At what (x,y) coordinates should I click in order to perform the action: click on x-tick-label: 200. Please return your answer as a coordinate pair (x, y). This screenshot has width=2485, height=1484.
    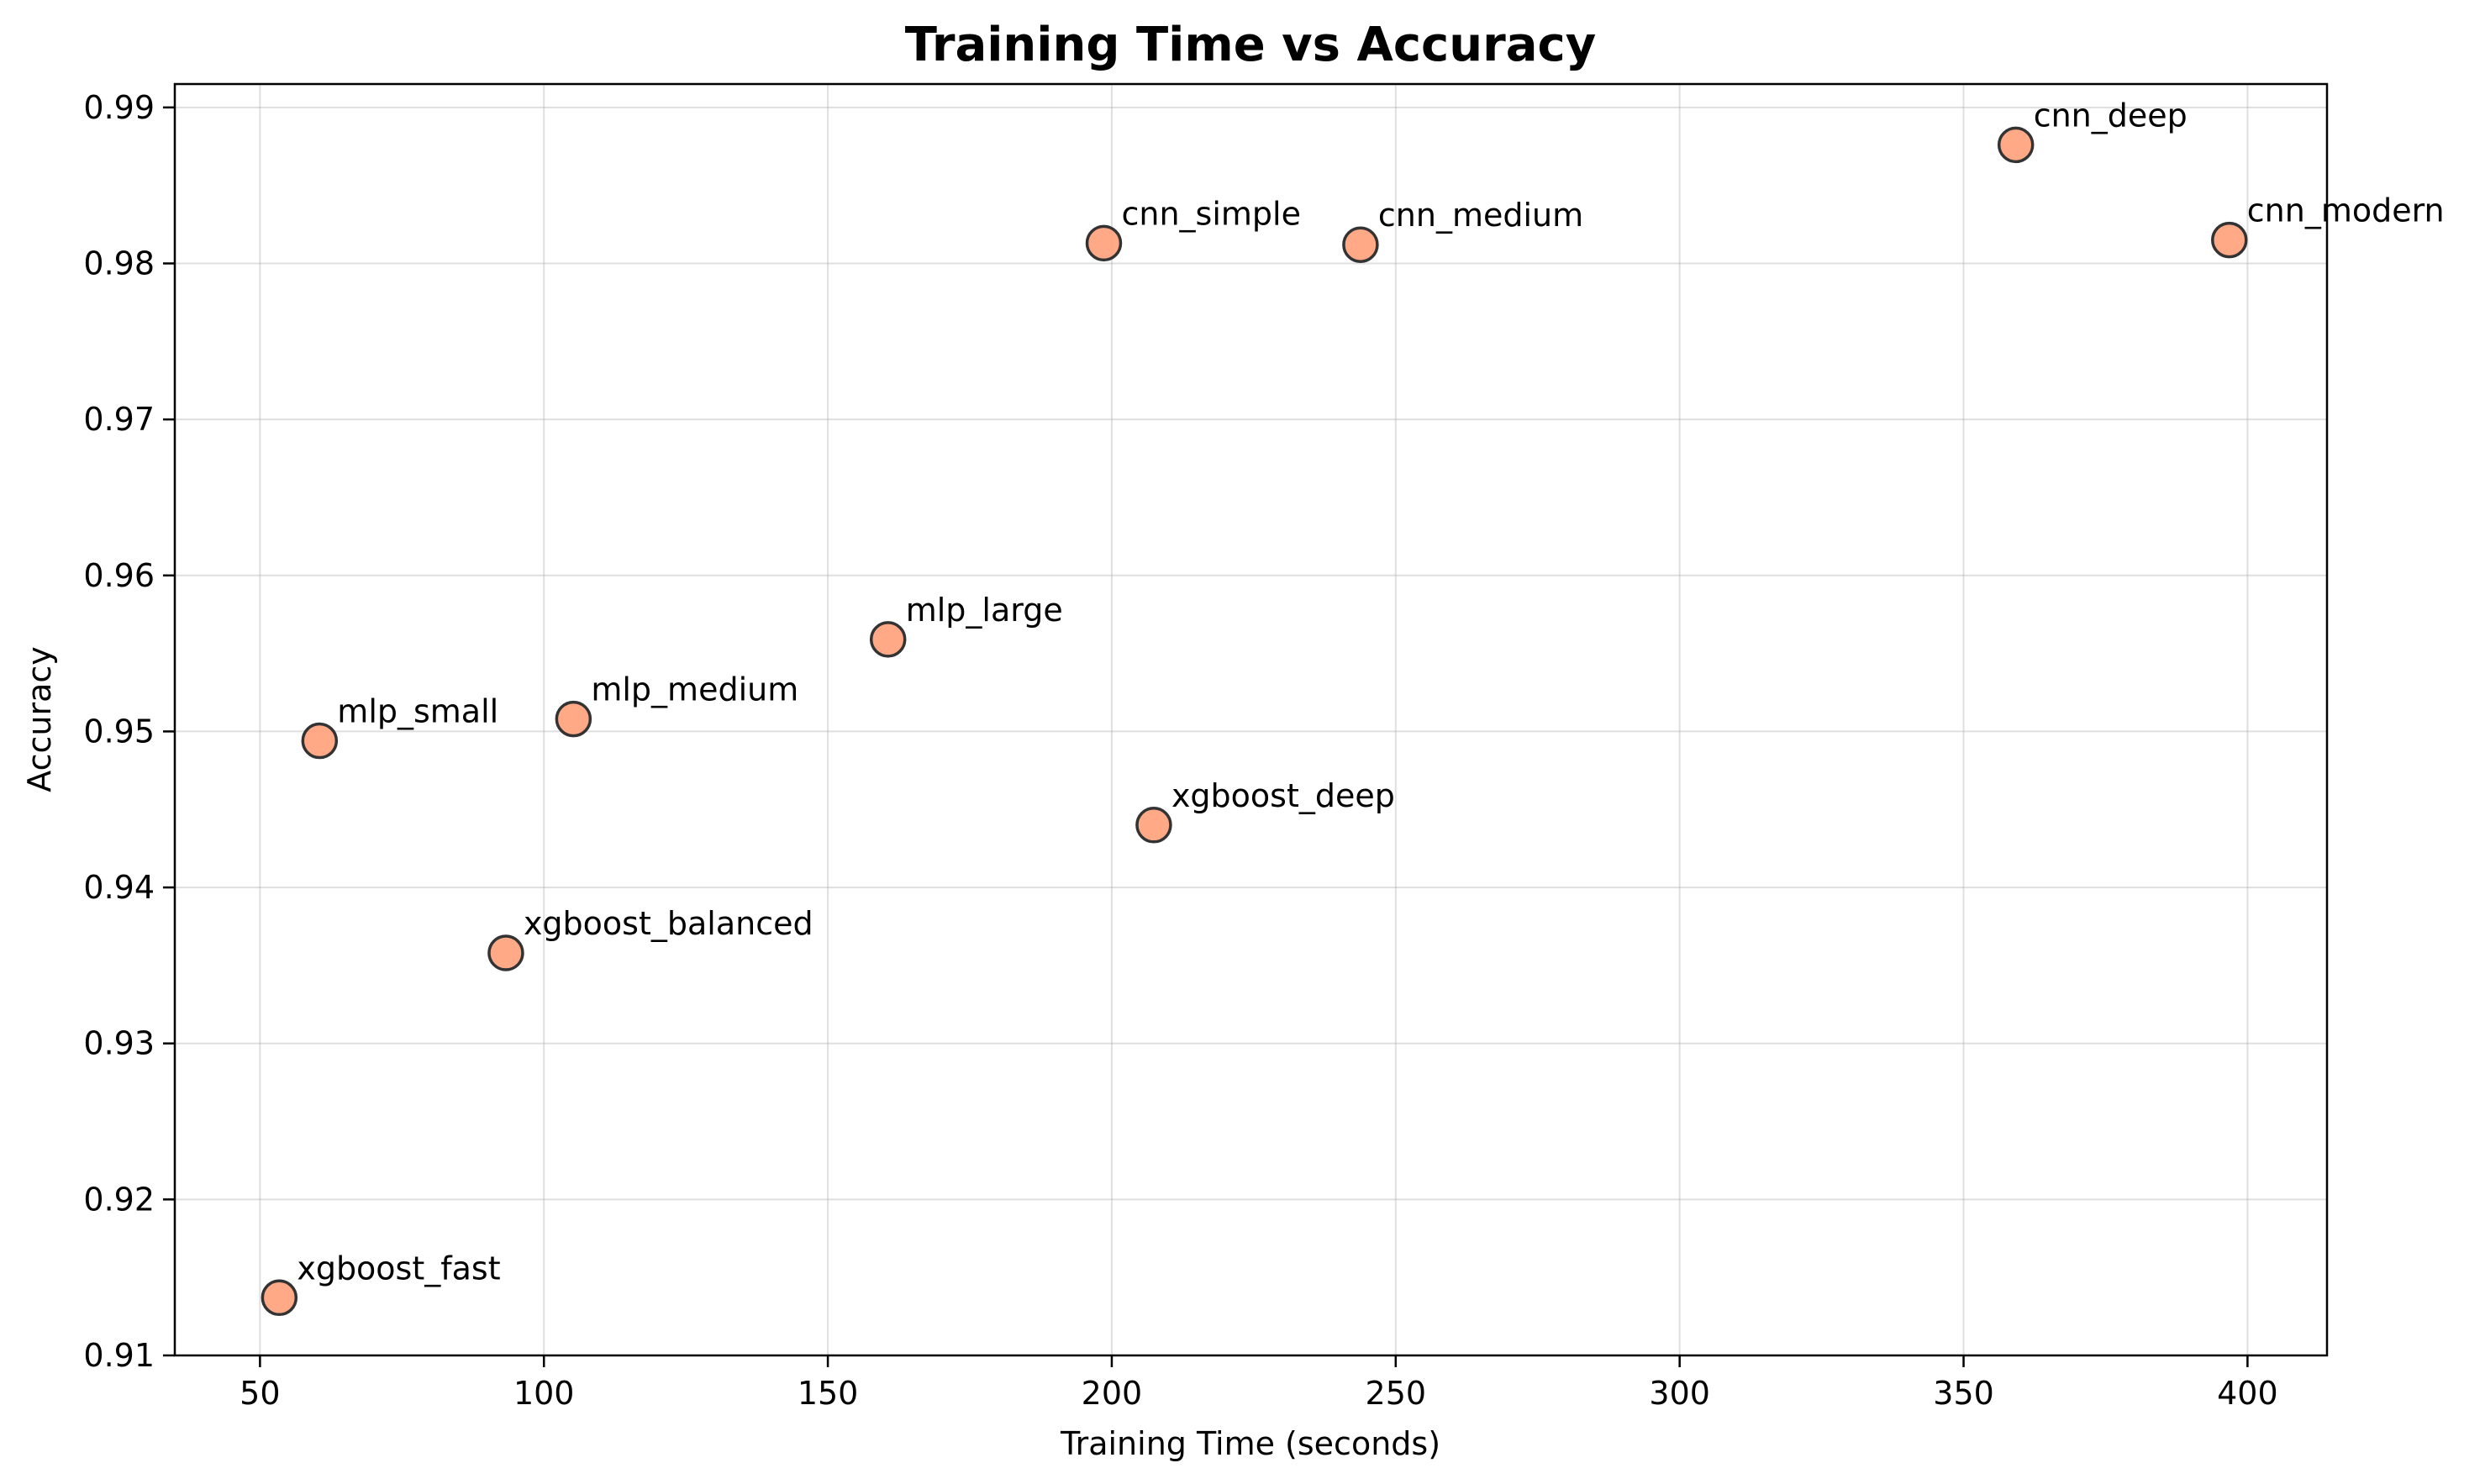
    Looking at the image, I should click on (1112, 1393).